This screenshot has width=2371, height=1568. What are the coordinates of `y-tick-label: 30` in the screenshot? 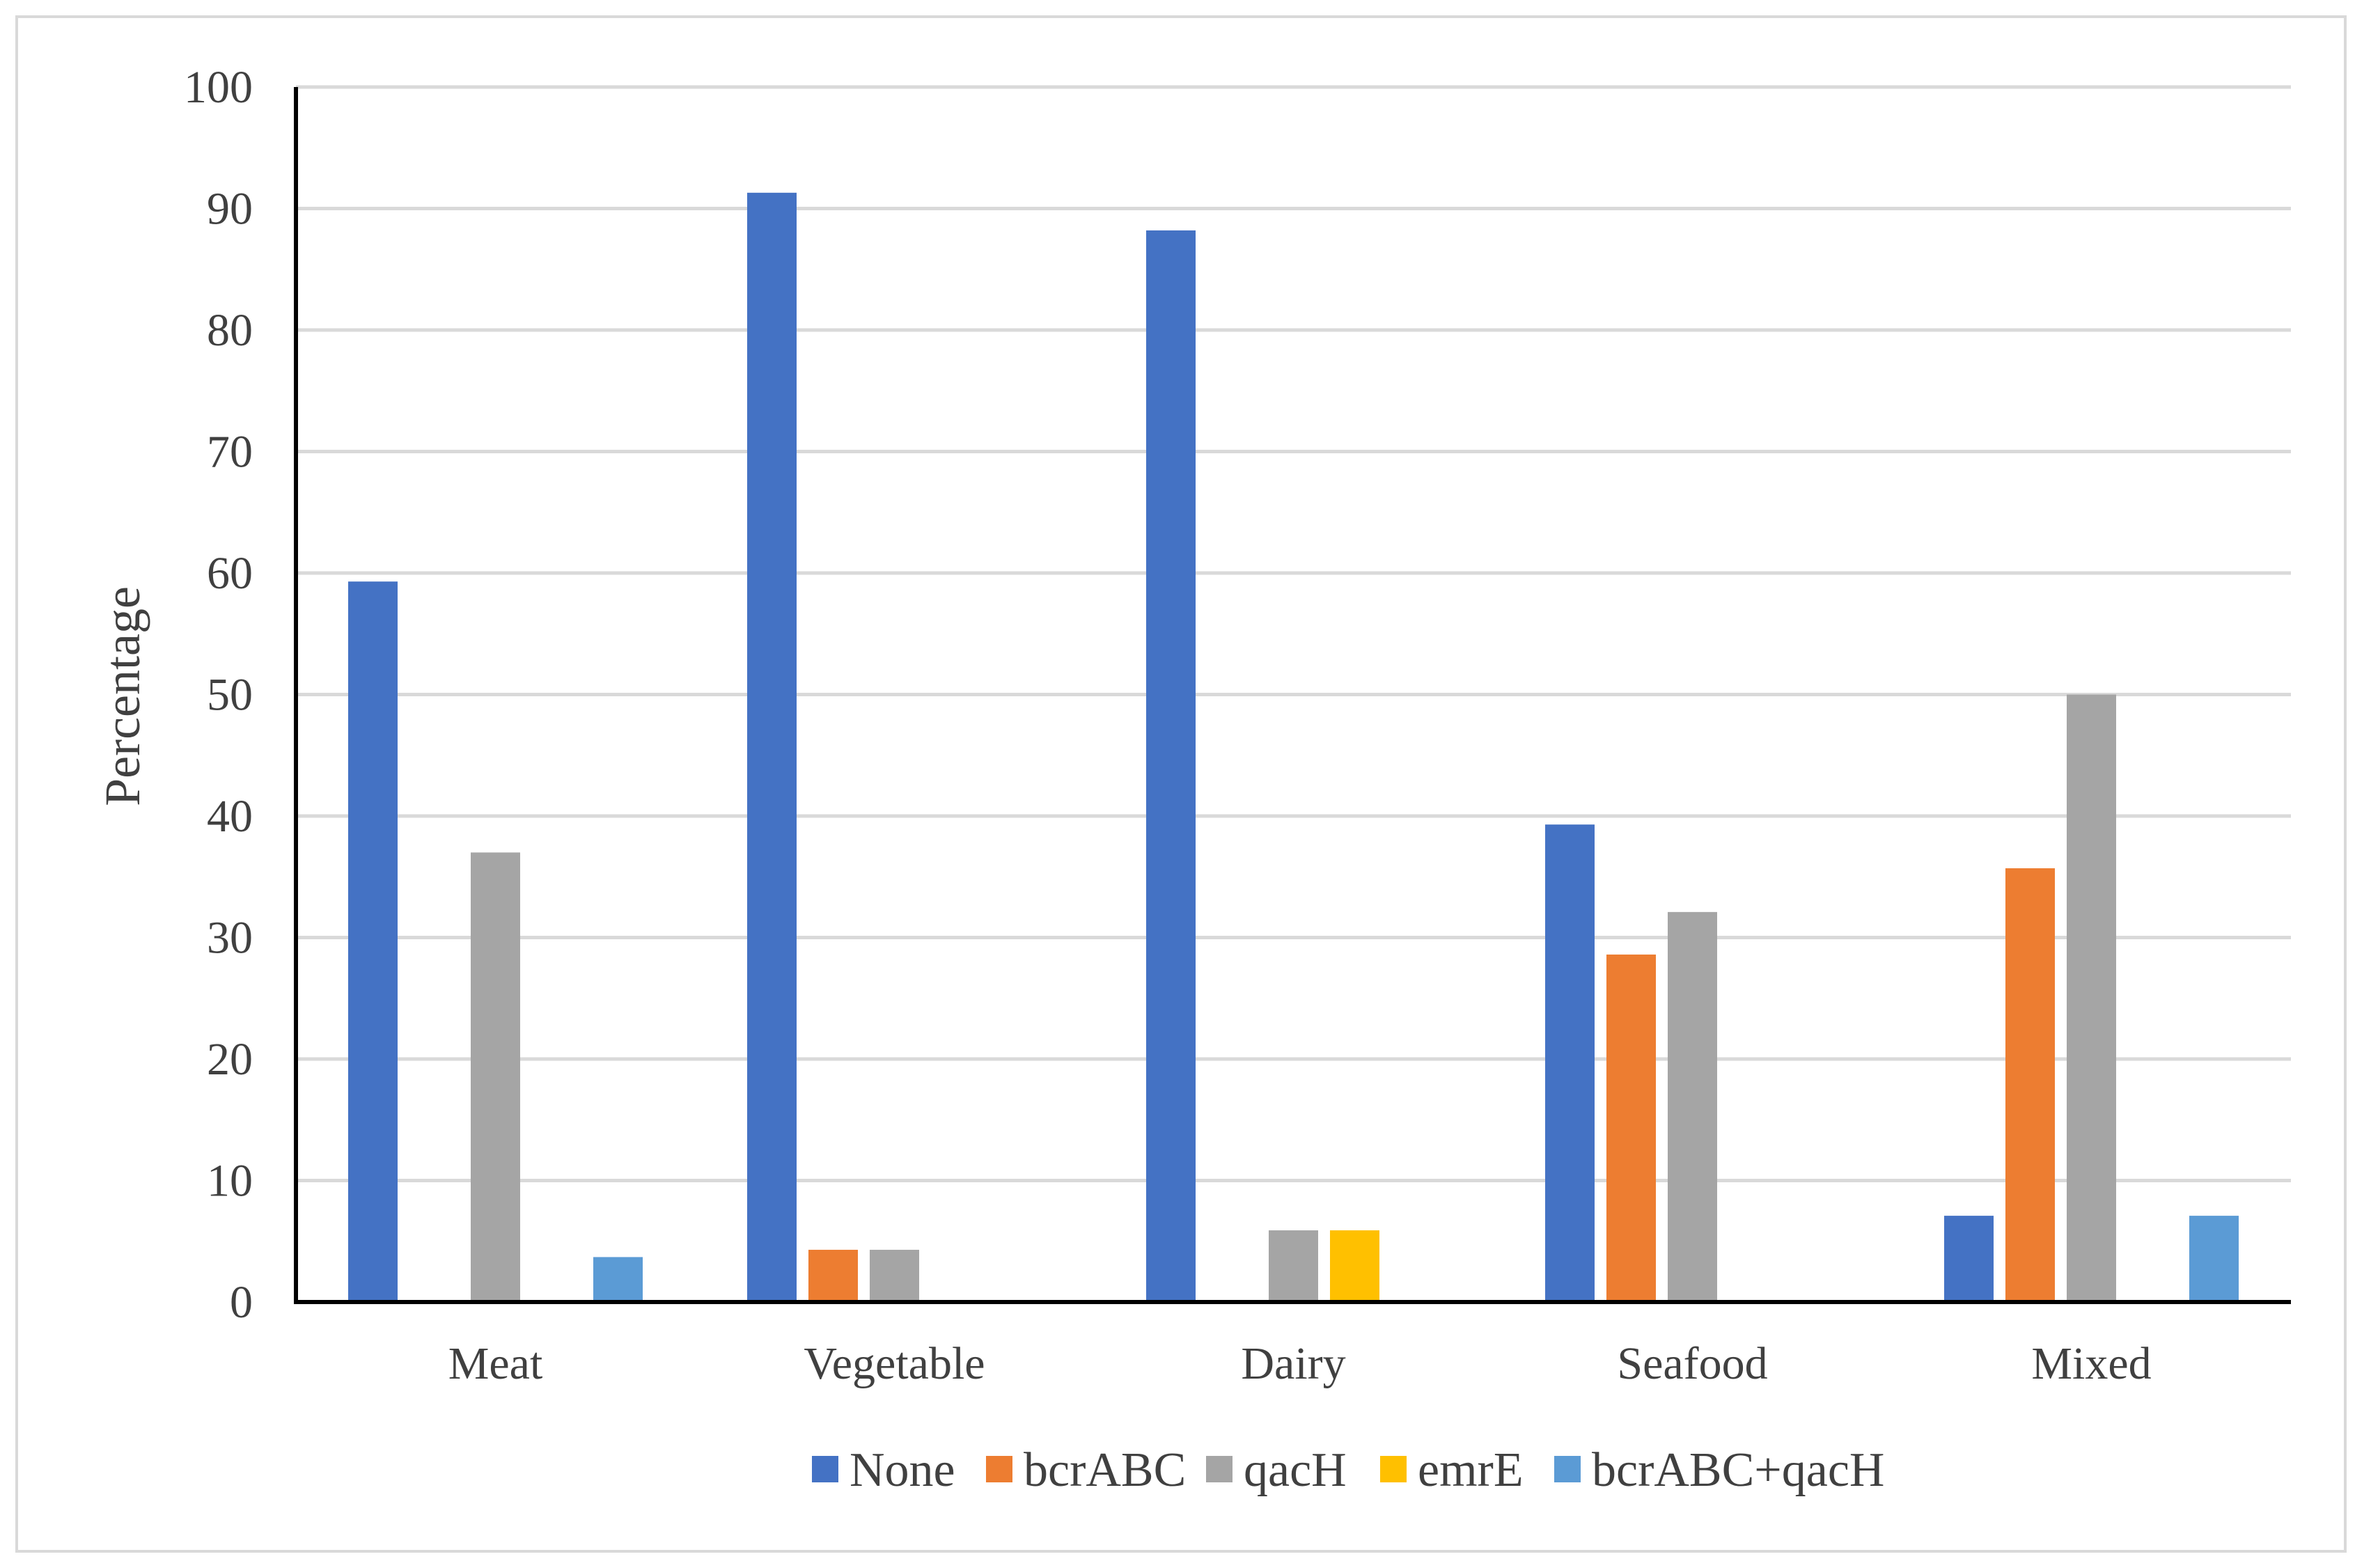 It's located at (230, 938).